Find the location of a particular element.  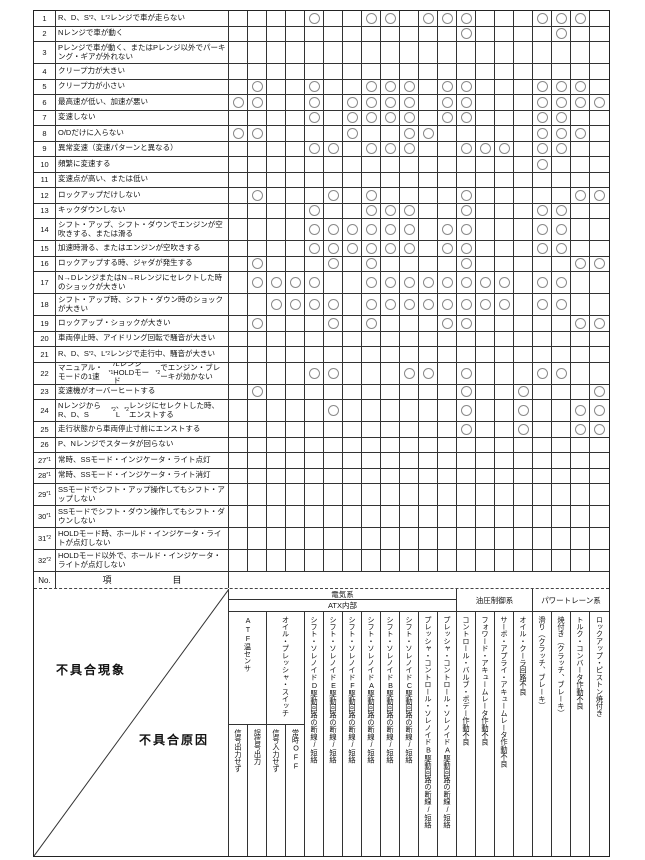

table-row: 31 *2 HOLDモード時、ホールド・インジケータ・ライトが点灯しない is located at coordinates (321, 539).